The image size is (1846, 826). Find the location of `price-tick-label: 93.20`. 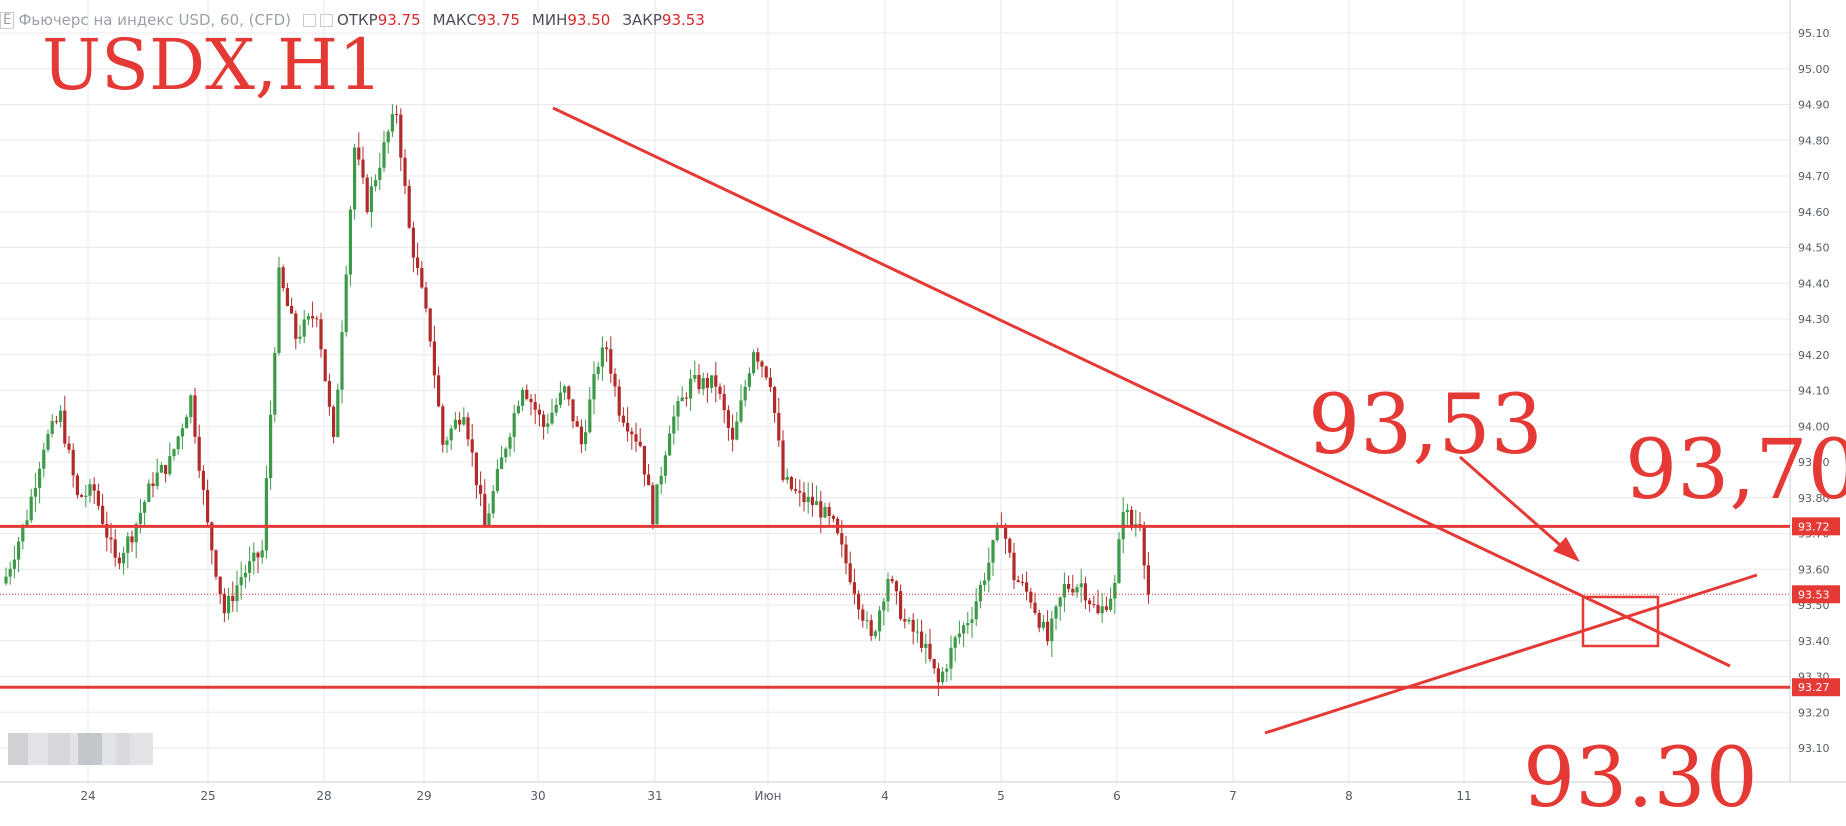

price-tick-label: 93.20 is located at coordinates (1814, 712).